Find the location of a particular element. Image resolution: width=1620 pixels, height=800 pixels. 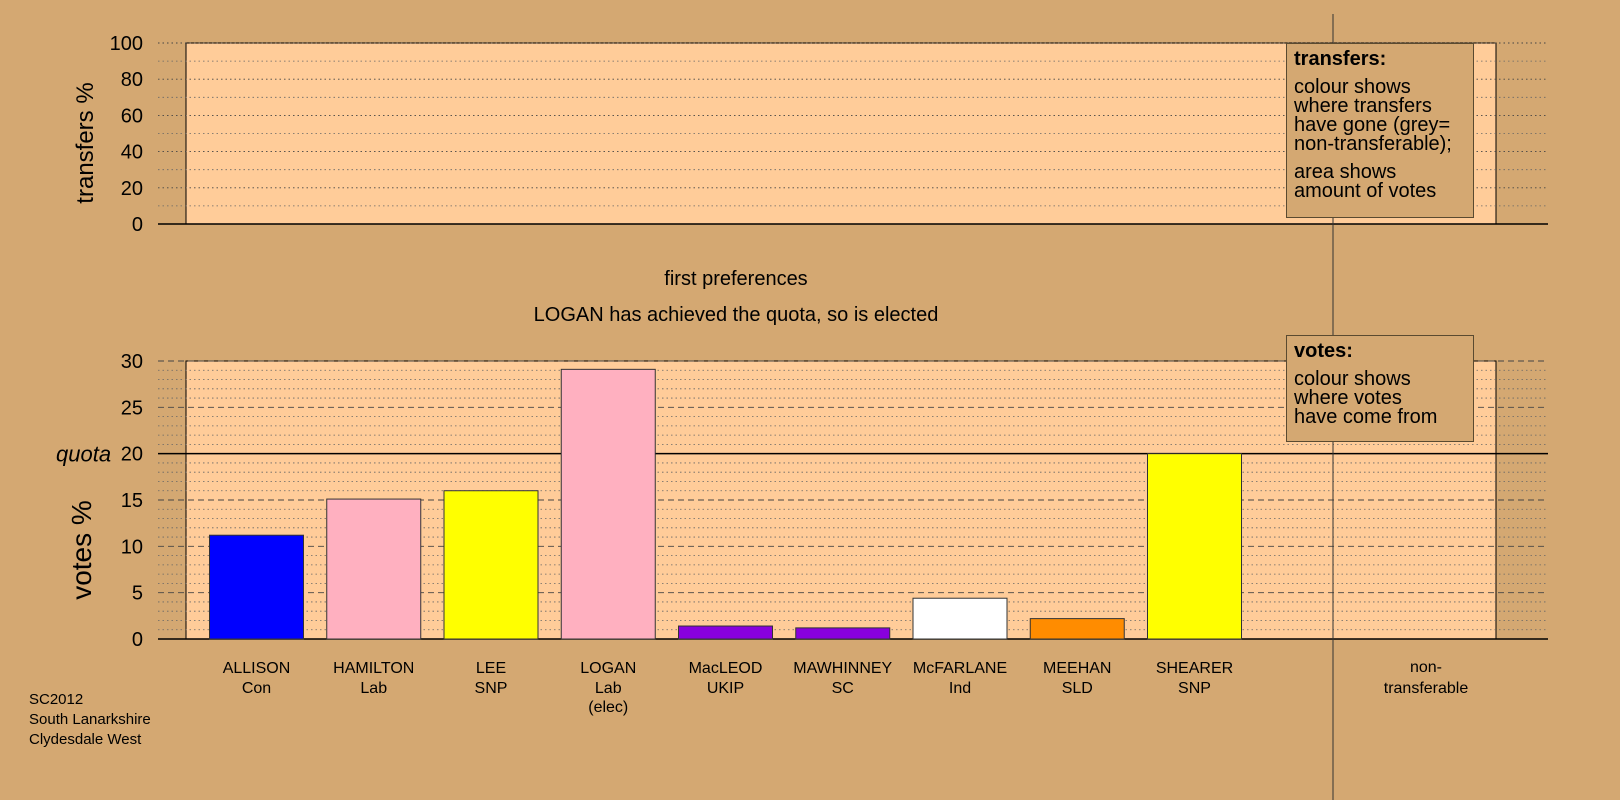

quota-label: quota is located at coordinates (83, 454).